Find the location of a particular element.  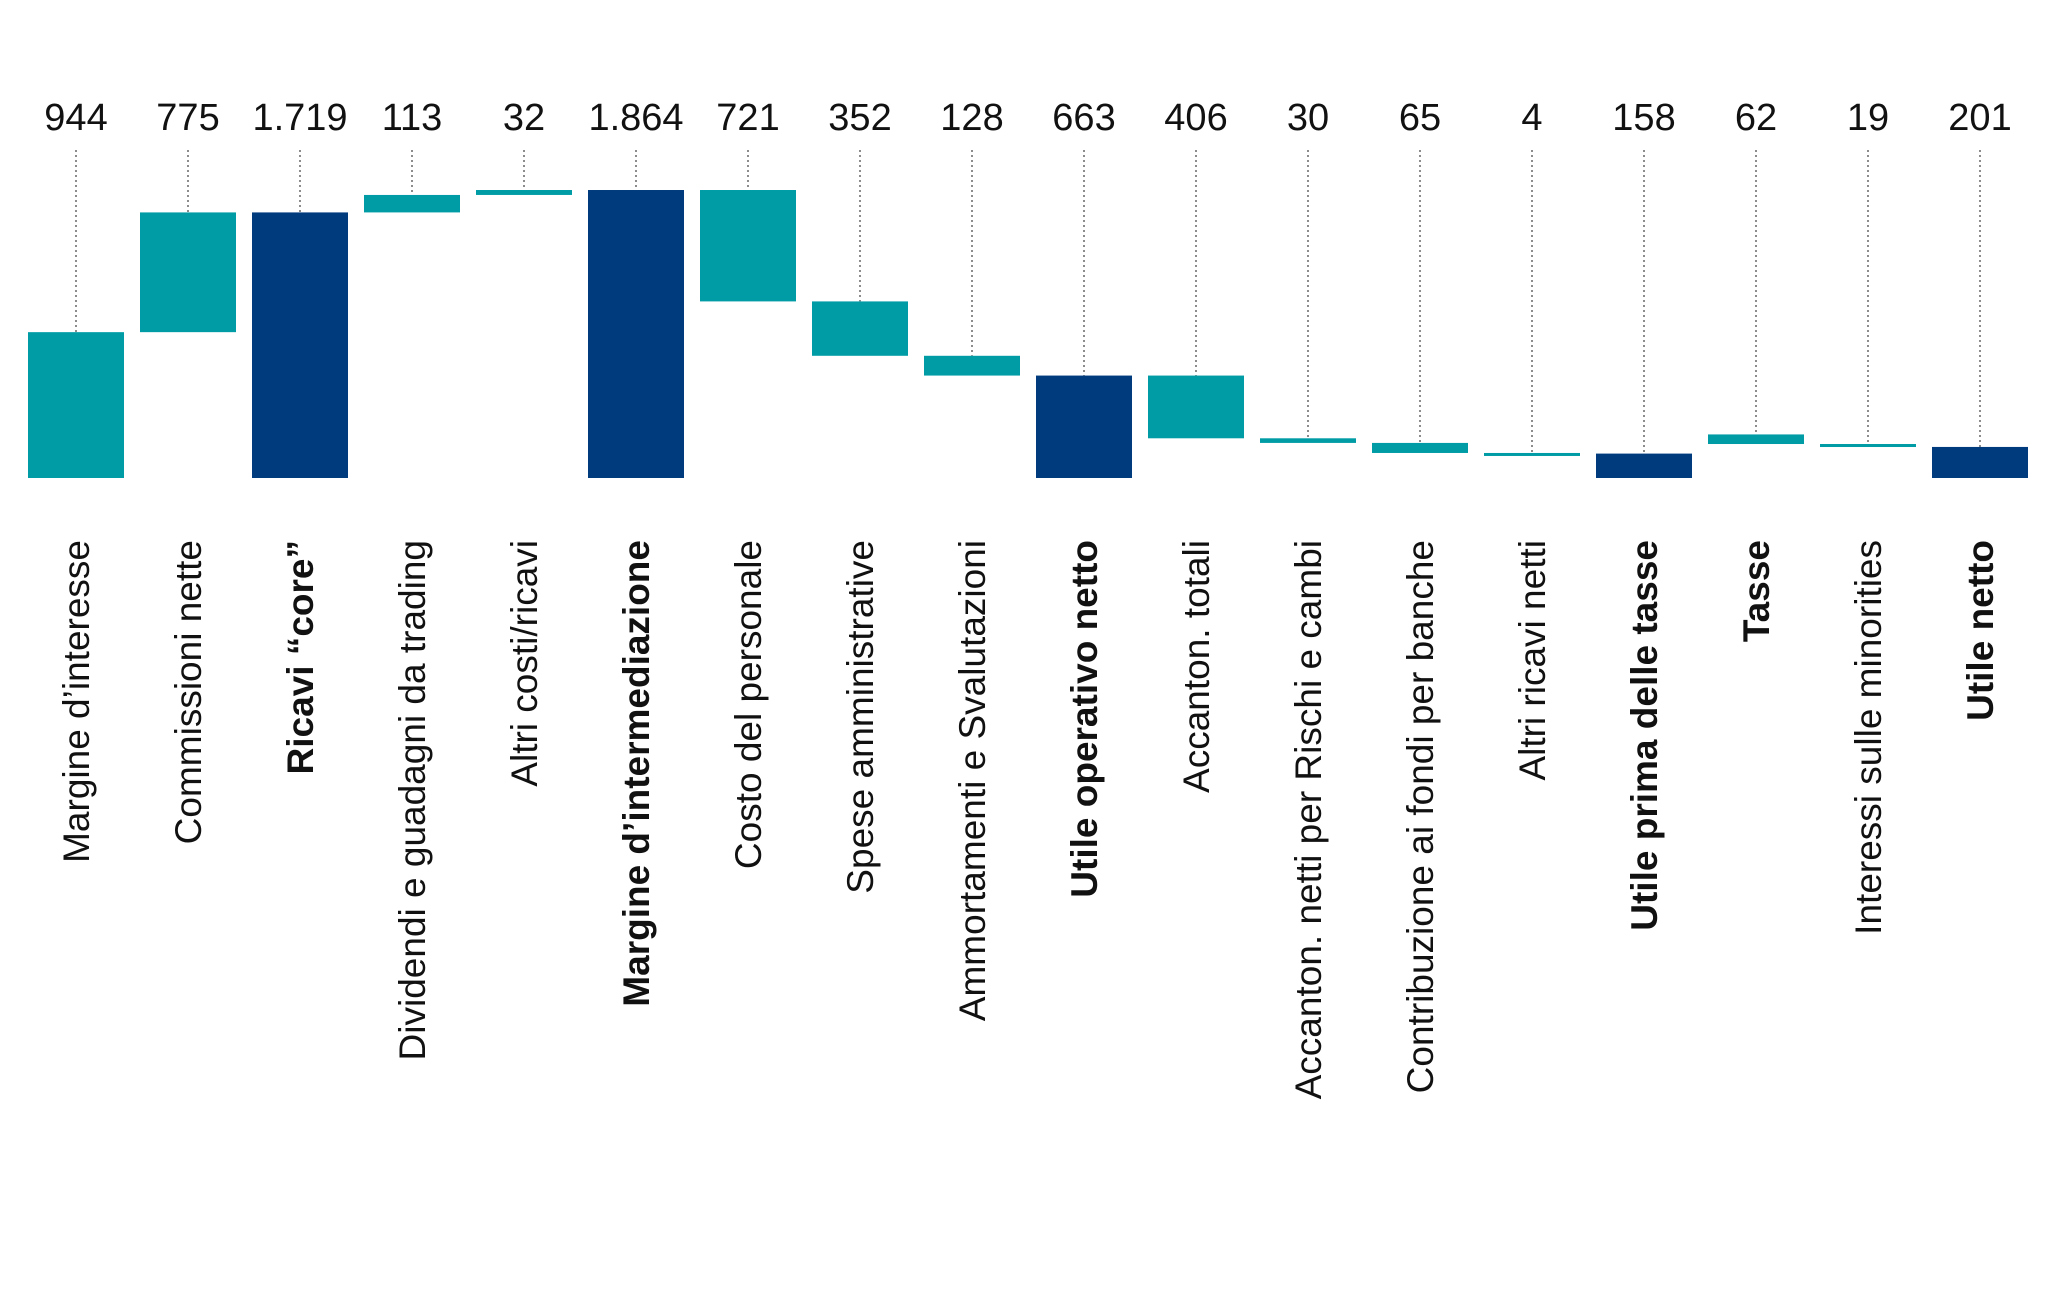

category-label: Spese amministrative is located at coordinates (860, 717).